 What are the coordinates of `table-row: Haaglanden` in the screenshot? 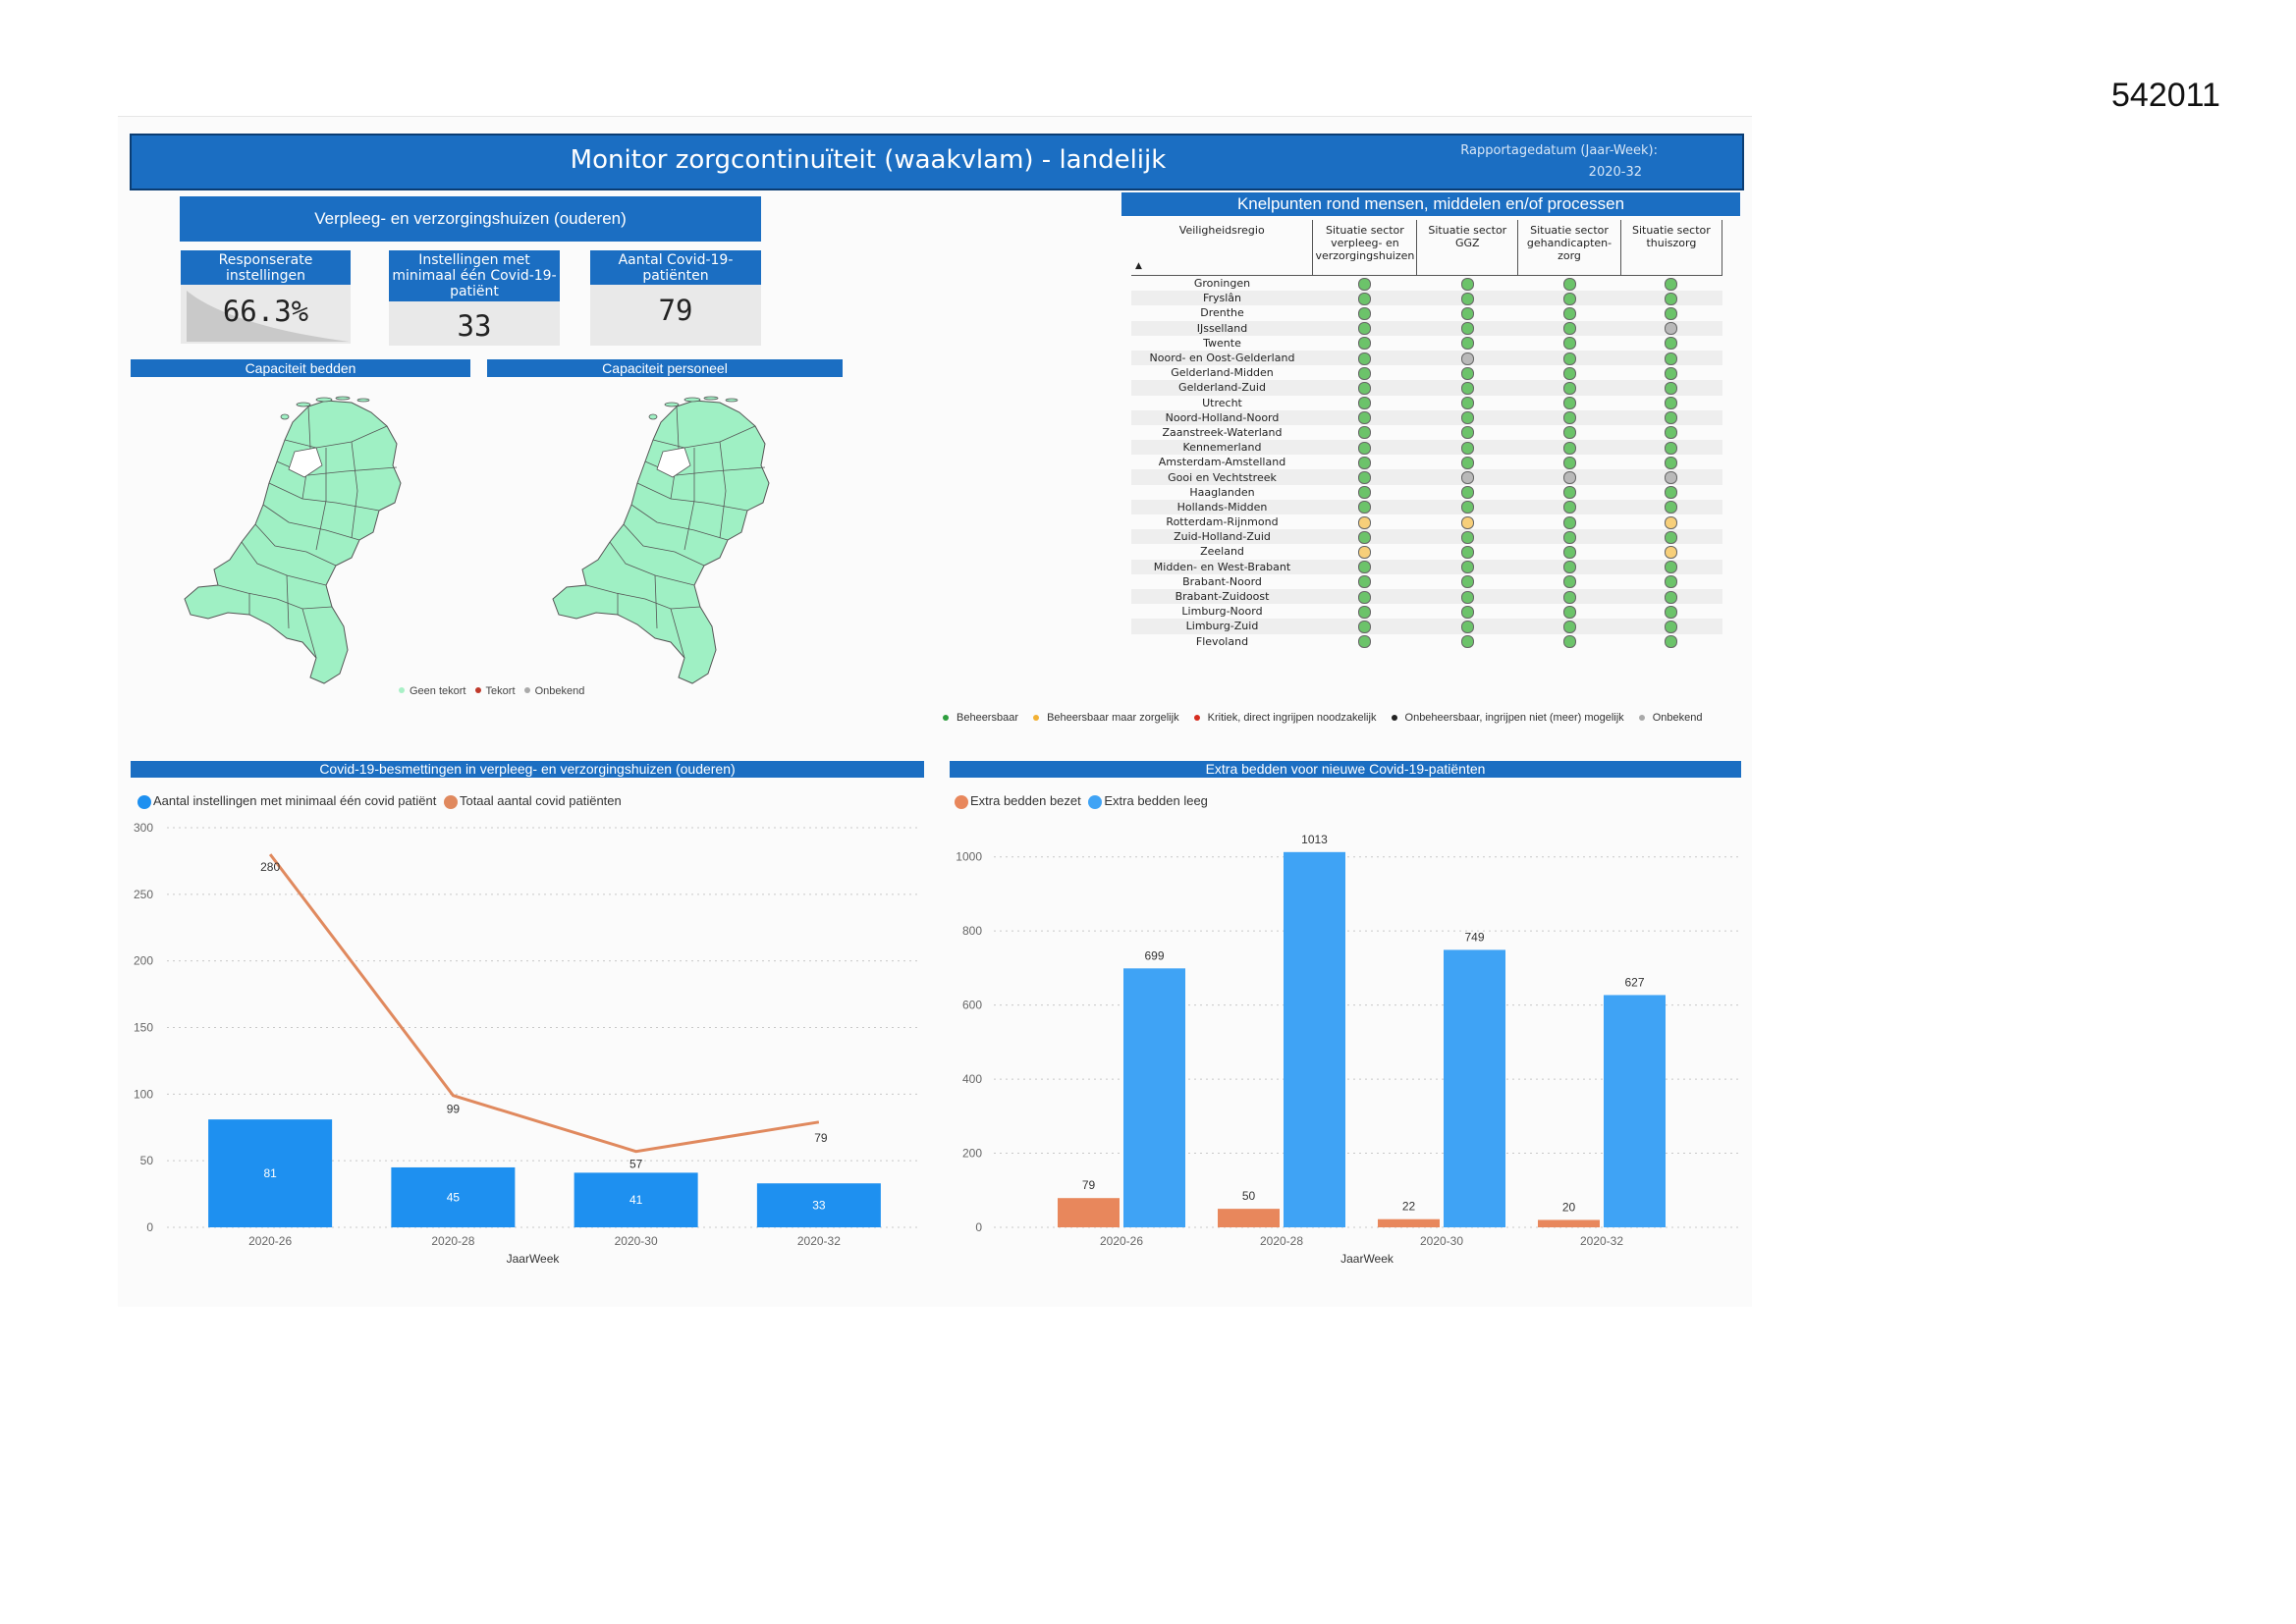 It's located at (1426, 492).